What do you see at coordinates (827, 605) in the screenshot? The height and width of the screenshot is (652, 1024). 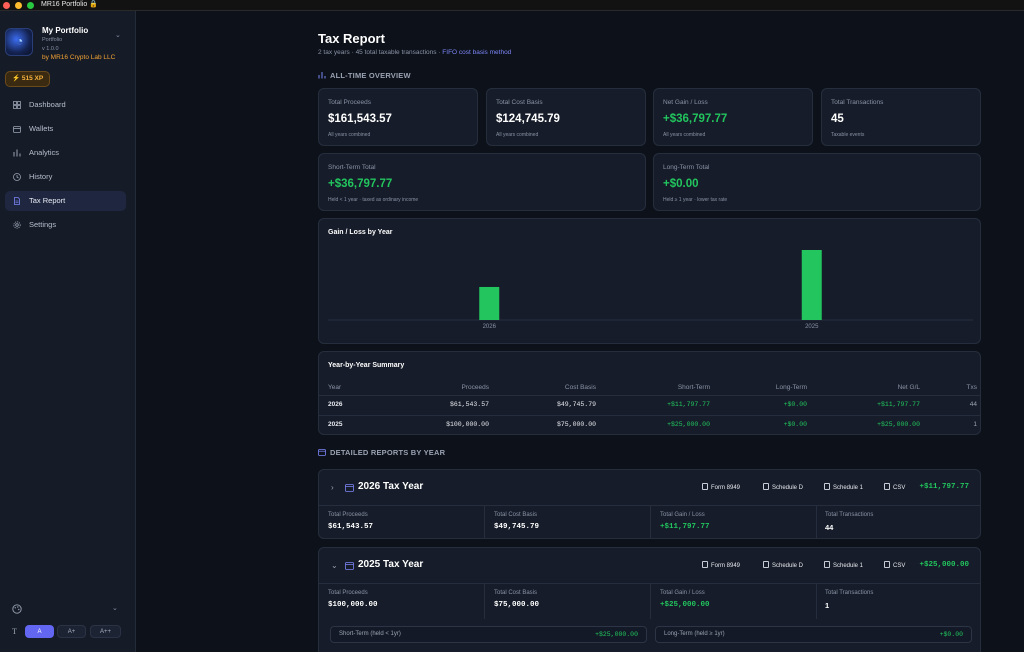 I see `stat-value: 1` at bounding box center [827, 605].